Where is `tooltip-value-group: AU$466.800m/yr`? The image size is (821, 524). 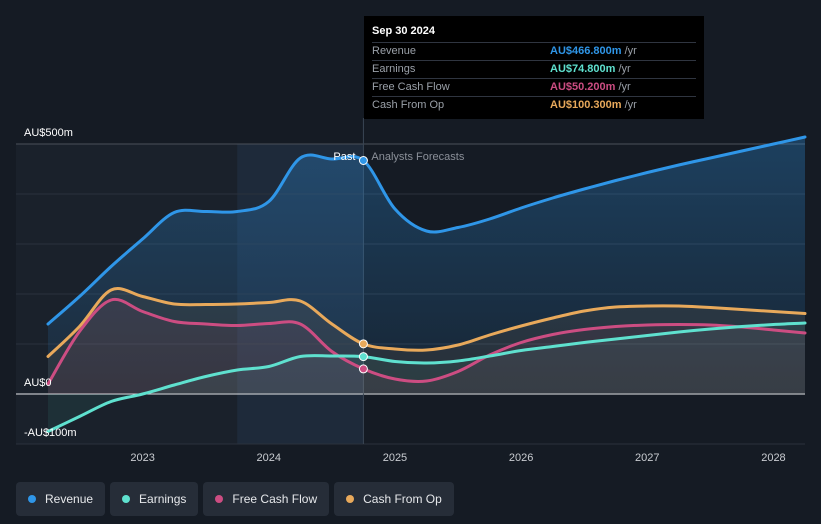
tooltip-value-group: AU$466.800m/yr is located at coordinates (593, 51).